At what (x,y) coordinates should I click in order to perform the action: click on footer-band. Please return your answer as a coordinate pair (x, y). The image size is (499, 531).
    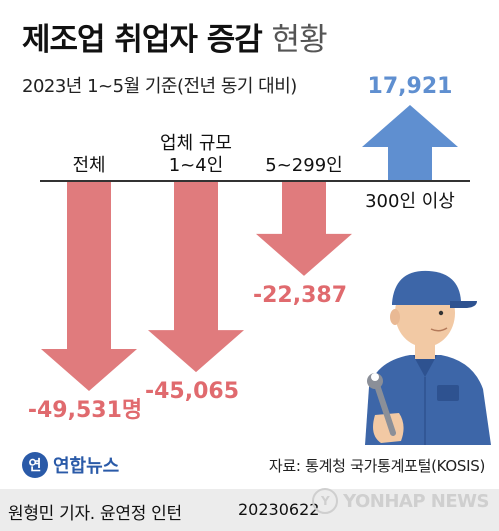
    Looking at the image, I should click on (249, 510).